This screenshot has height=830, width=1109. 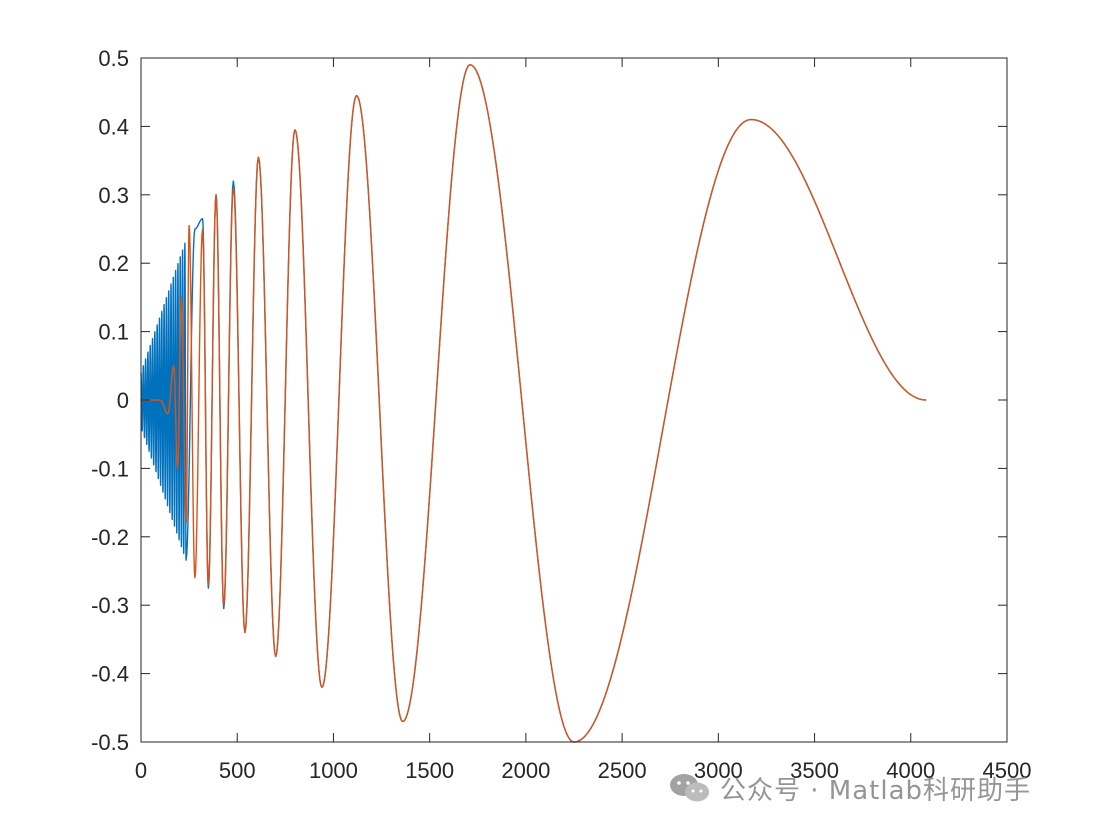 I want to click on y-tick-label: 0.3, so click(x=113, y=195).